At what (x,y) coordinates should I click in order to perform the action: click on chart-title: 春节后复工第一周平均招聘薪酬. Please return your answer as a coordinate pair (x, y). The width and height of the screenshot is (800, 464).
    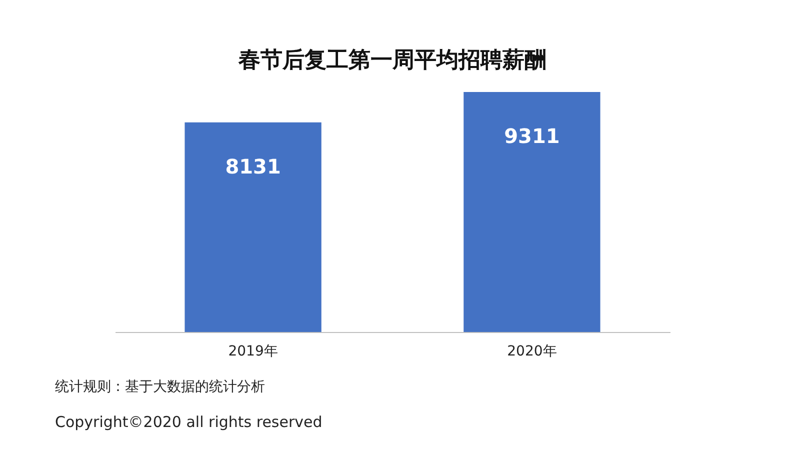
    Looking at the image, I should click on (392, 60).